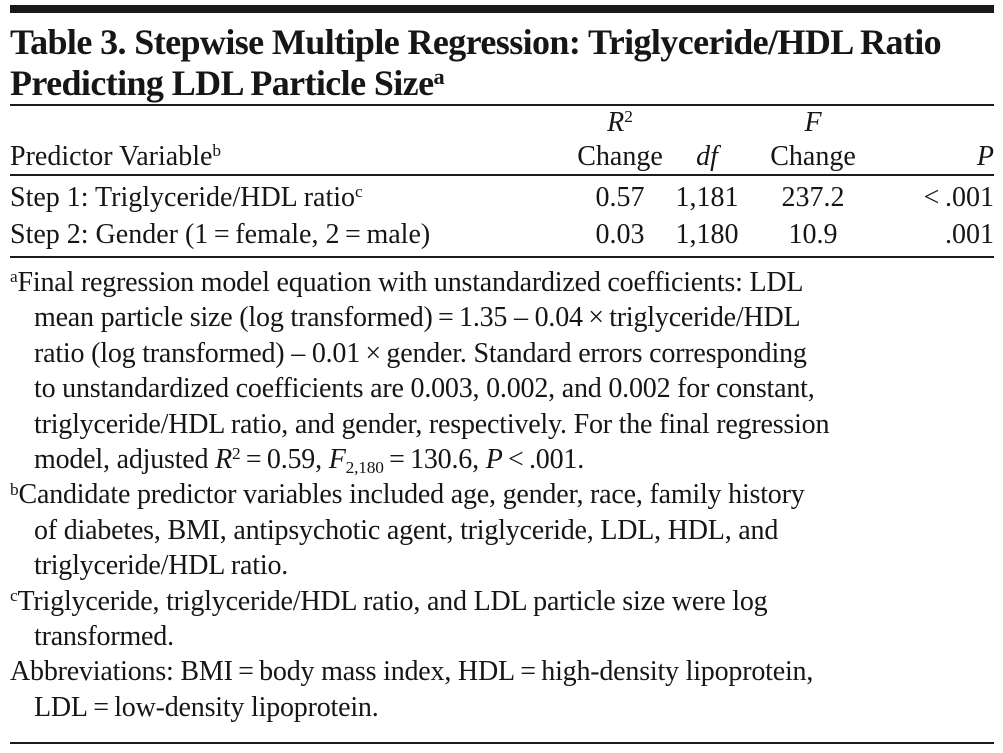 The width and height of the screenshot is (1003, 753). I want to click on top-rule-bar, so click(502, 9).